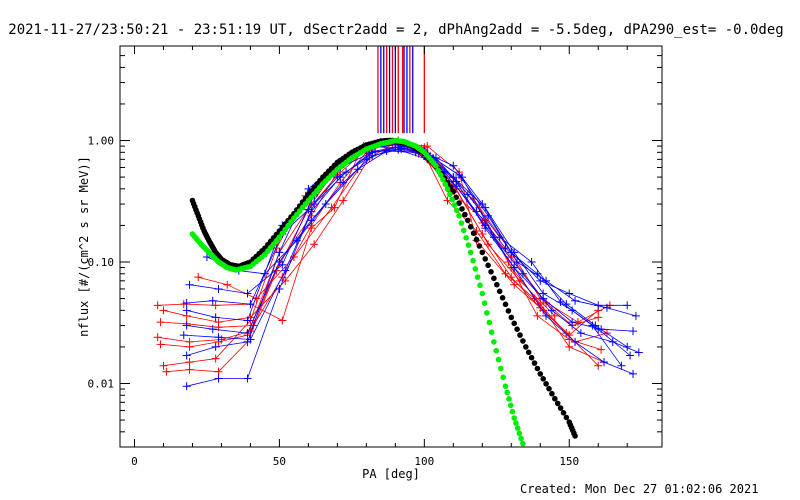 Image resolution: width=800 pixels, height=500 pixels. Describe the element at coordinates (401, 90) in the screenshot. I see `vertical-line-group` at that location.